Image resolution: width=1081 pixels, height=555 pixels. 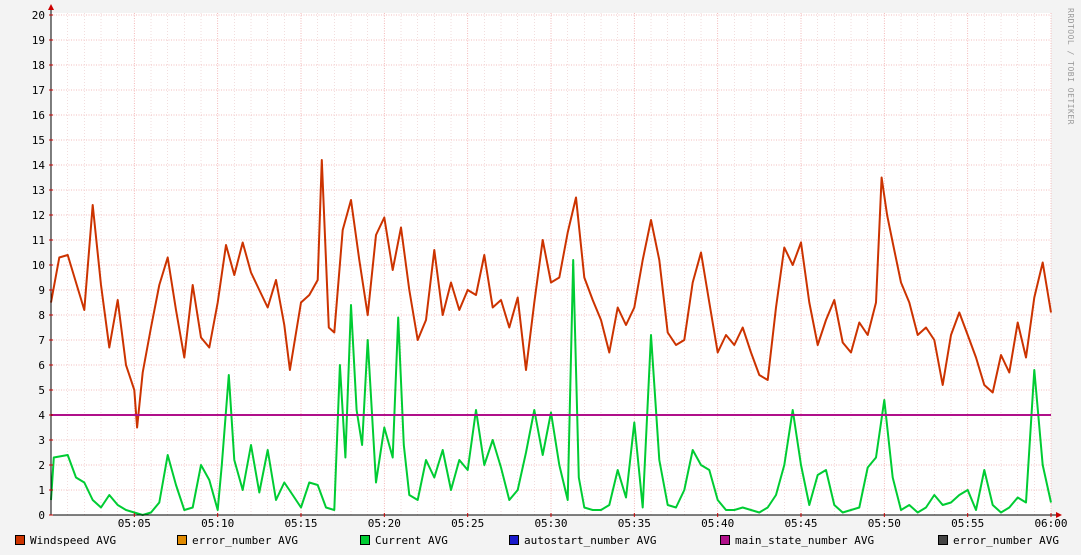 I want to click on x-tick-label: 05:25, so click(x=467, y=523).